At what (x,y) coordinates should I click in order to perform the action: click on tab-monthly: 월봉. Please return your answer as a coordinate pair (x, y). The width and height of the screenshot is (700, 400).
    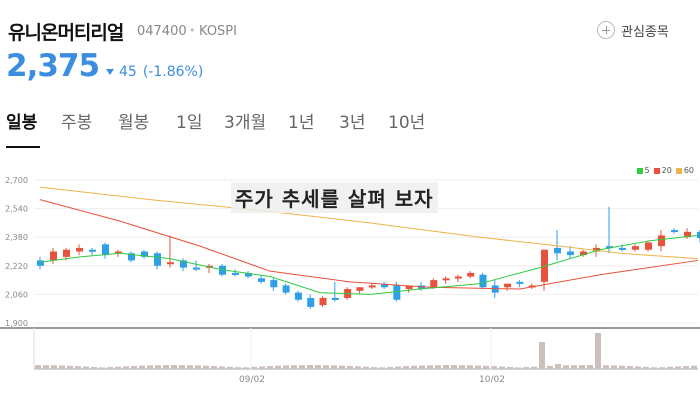
    Looking at the image, I should click on (134, 123).